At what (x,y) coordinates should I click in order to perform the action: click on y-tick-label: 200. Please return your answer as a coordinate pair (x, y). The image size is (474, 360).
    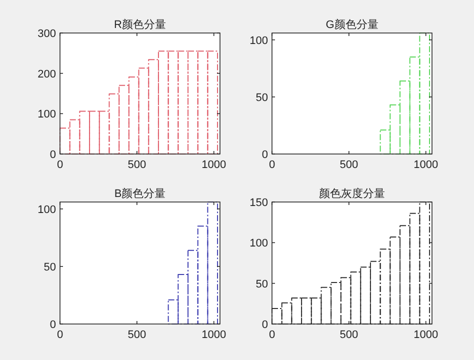
    Looking at the image, I should click on (47, 74).